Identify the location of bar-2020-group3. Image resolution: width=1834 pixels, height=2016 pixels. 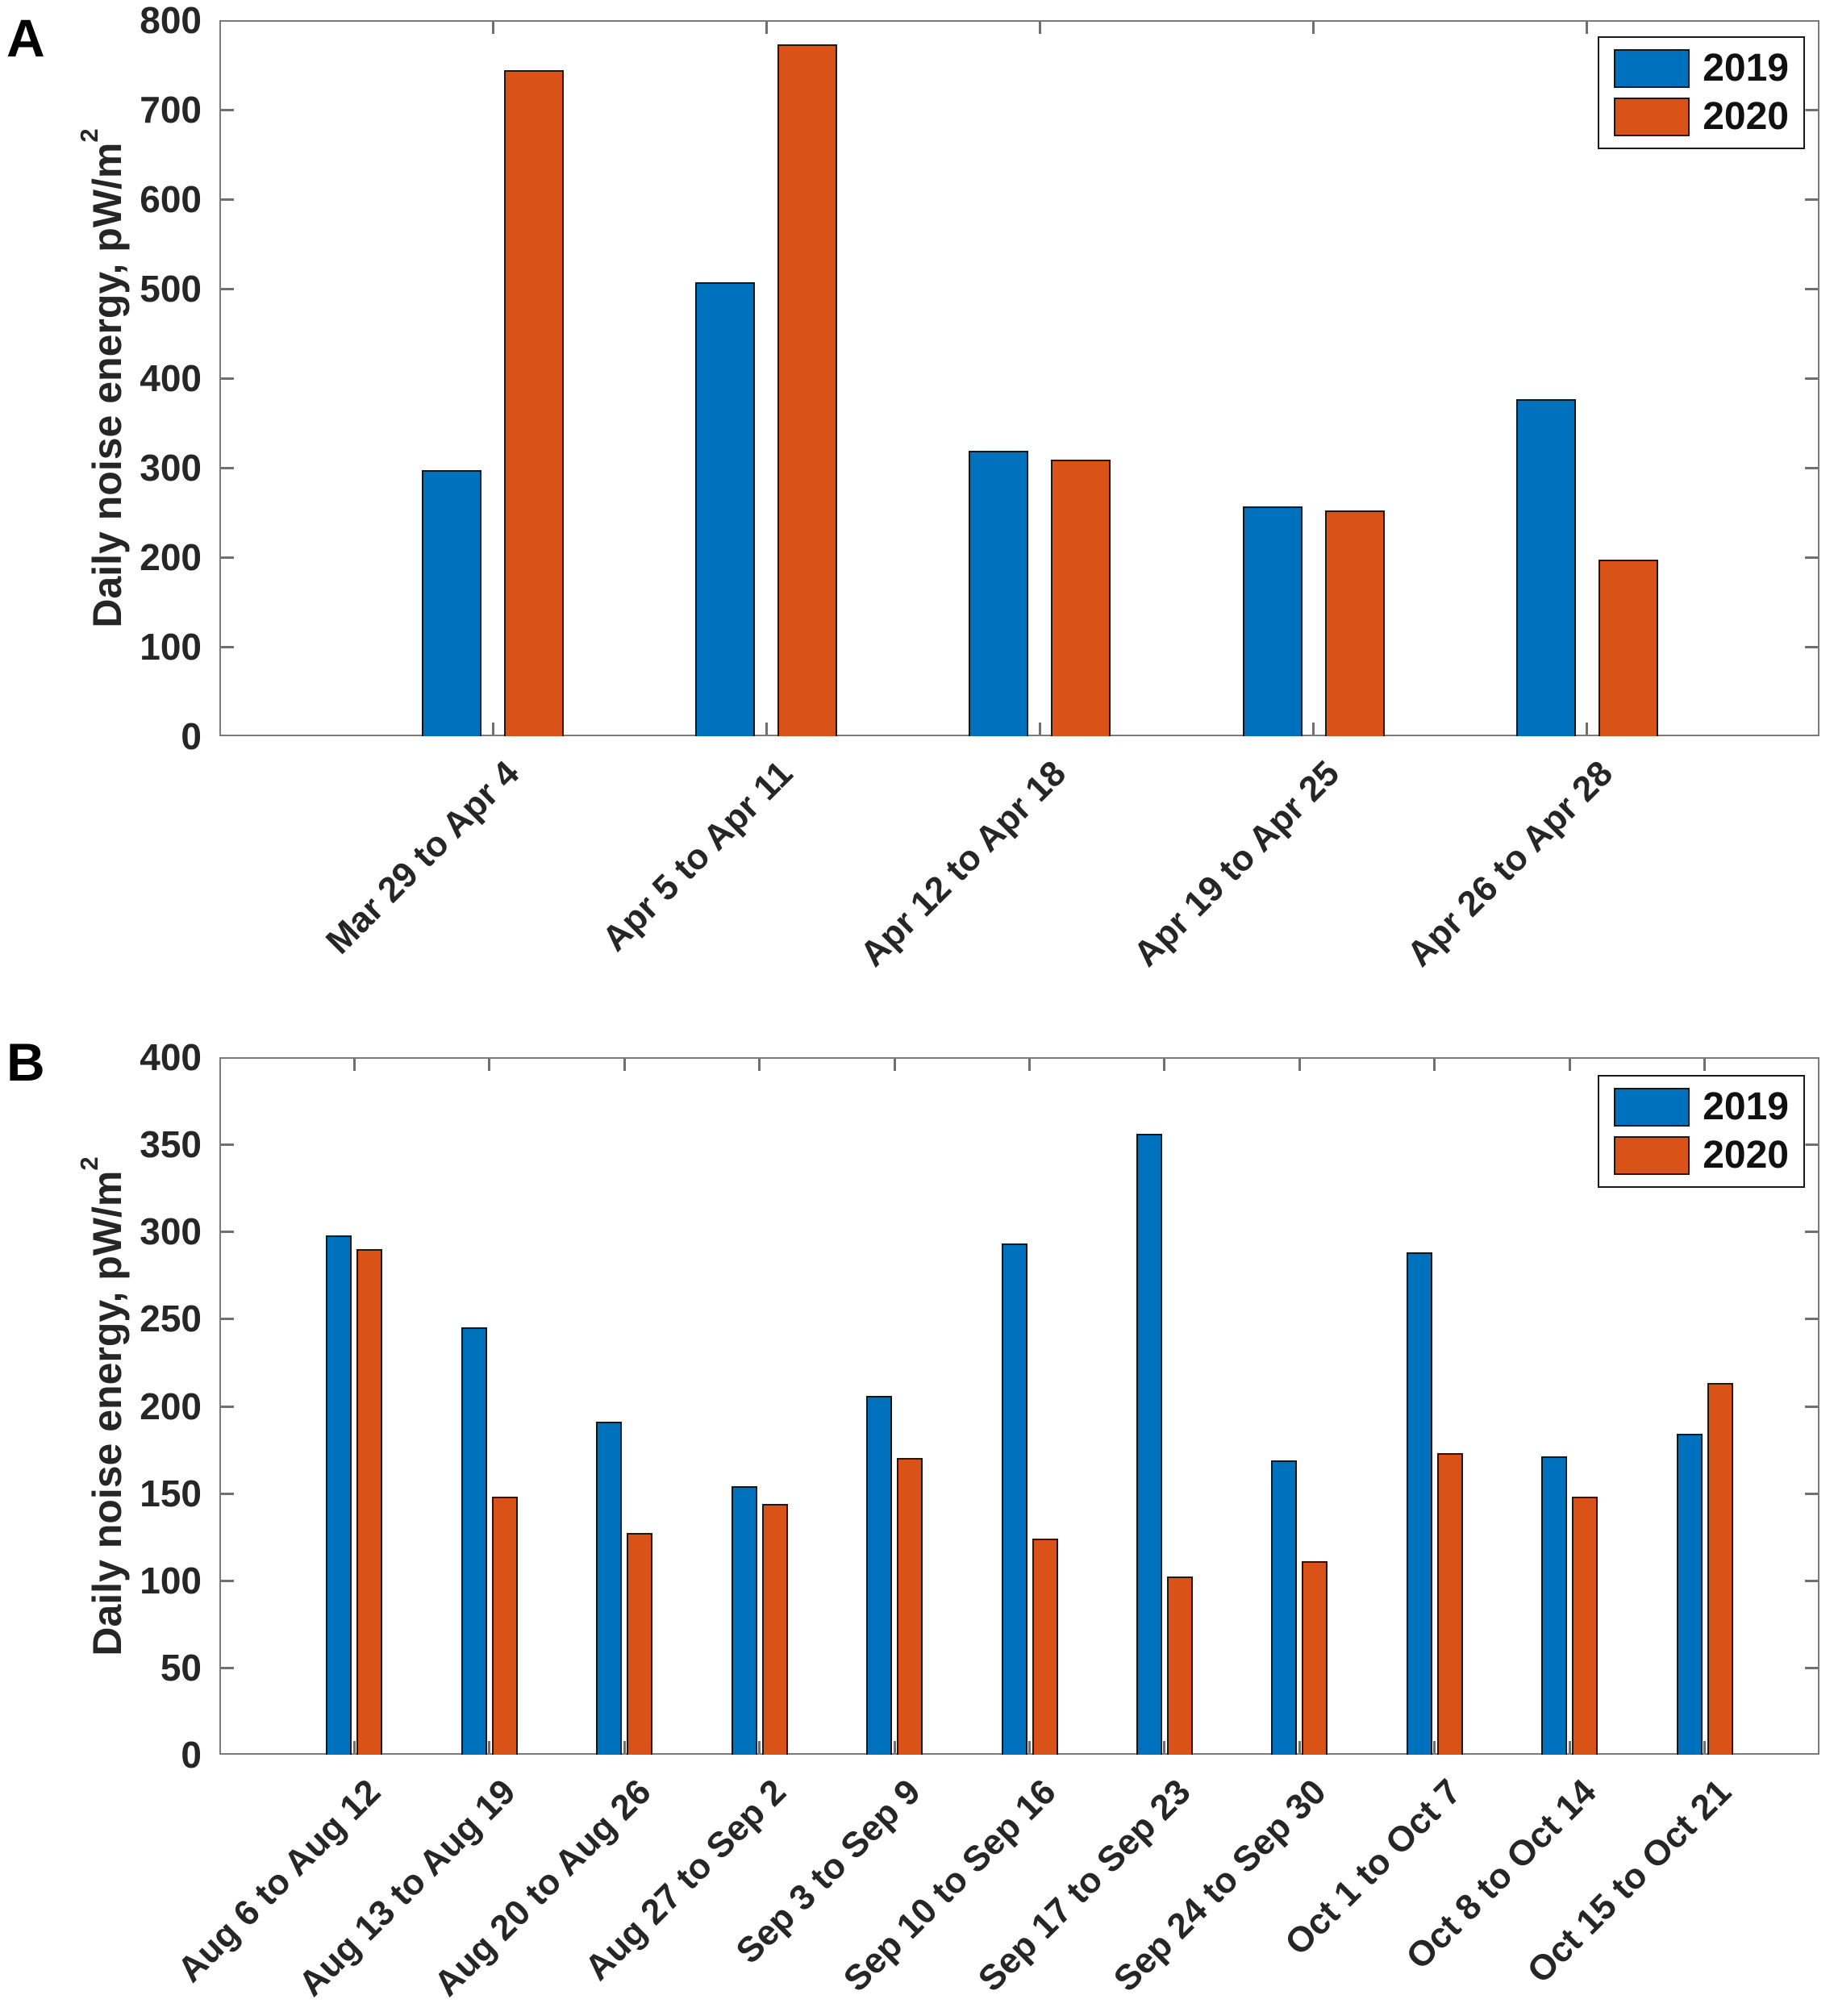
(1081, 598).